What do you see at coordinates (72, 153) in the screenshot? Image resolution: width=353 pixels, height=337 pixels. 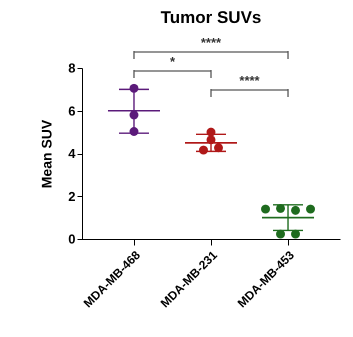 I see `y-tick-label: 4` at bounding box center [72, 153].